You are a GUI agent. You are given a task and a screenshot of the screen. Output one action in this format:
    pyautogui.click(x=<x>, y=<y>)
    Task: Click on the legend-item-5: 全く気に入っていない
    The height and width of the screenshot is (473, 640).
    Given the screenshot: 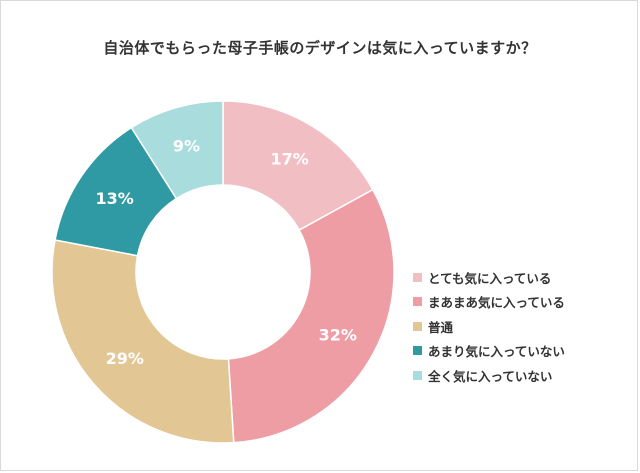 What is the action you would take?
    pyautogui.click(x=523, y=375)
    